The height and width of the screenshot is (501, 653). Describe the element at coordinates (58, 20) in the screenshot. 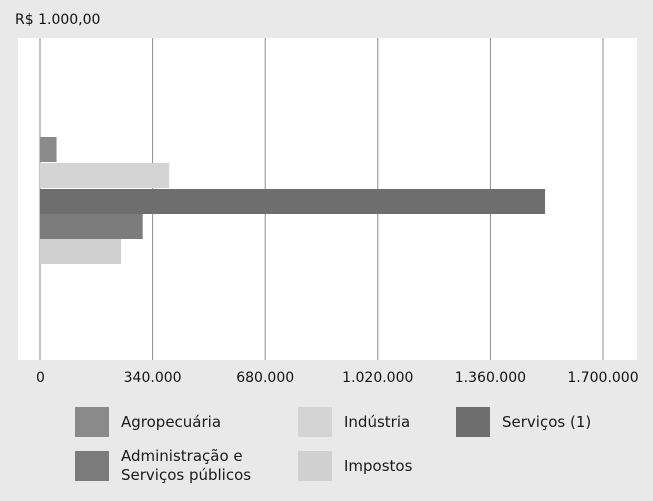

I see `unit-label: R$ 1.000,00` at that location.